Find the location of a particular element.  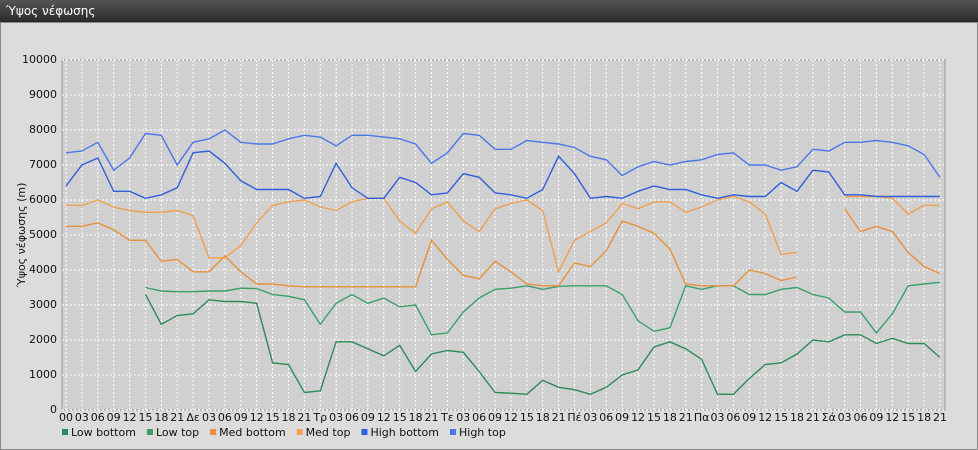

legend-label: Med bottom is located at coordinates (252, 432).